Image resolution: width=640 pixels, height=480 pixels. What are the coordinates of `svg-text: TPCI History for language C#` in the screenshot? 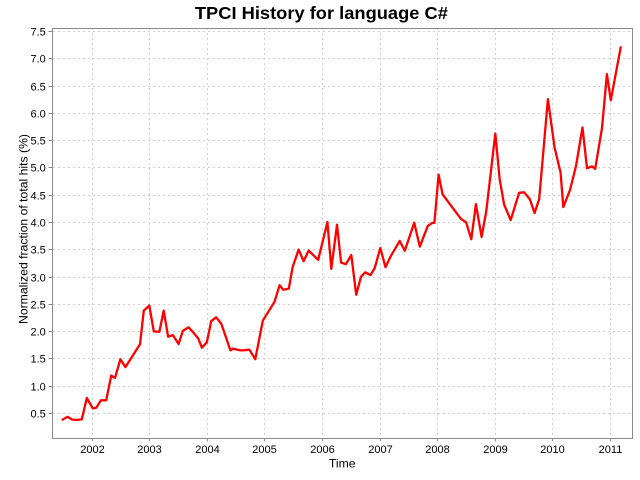 It's located at (321, 13).